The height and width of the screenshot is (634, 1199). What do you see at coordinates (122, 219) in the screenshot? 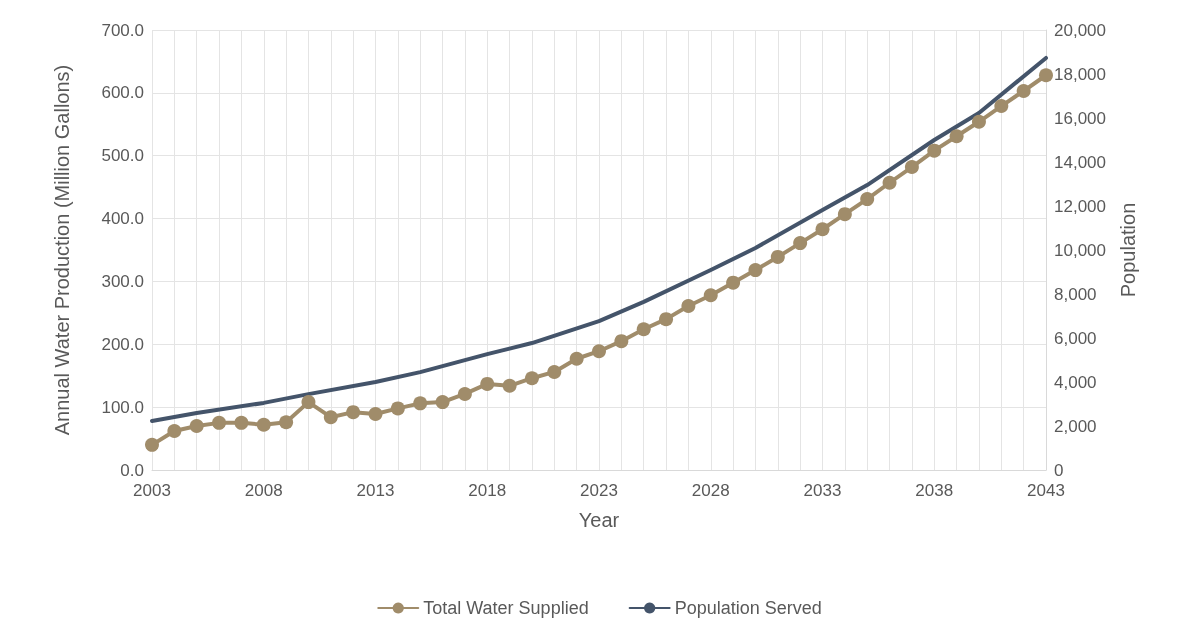
I see `y-tick-label: 400.0` at bounding box center [122, 219].